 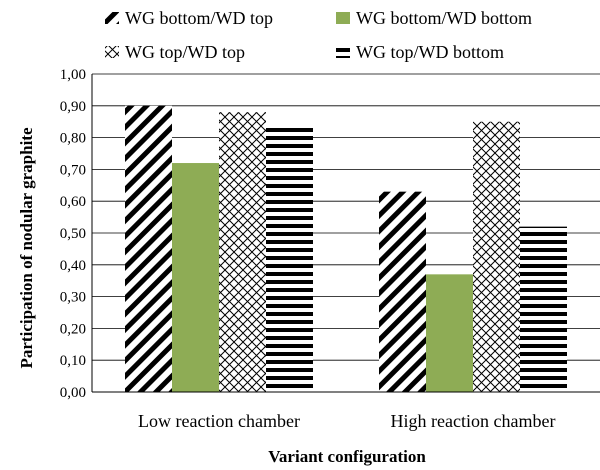 I want to click on y-tick-label: 0,00, so click(x=73, y=393).